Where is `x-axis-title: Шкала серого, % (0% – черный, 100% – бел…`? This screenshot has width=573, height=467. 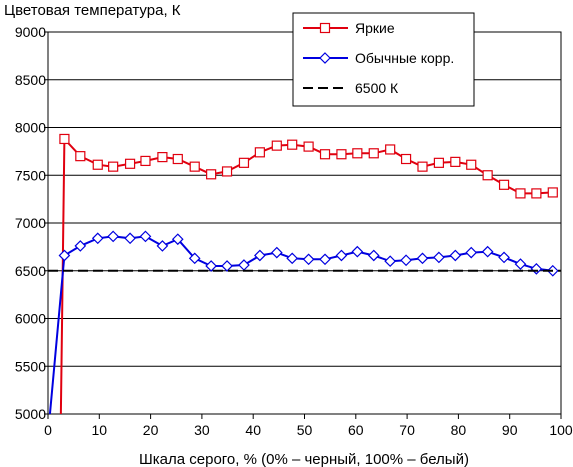
x-axis-title: Шкала серого, % (0% – черный, 100% – бел… is located at coordinates (304, 459).